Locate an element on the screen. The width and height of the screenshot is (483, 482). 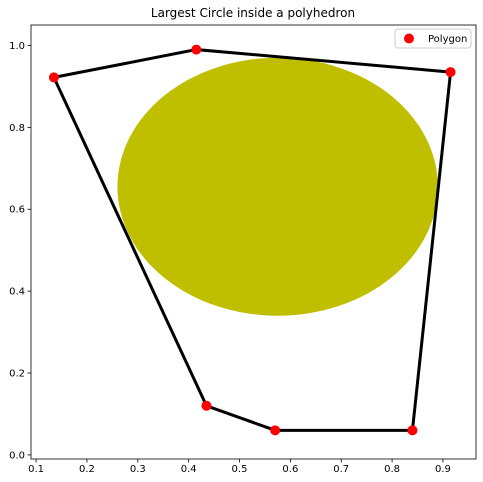
y-tick-label: 0.6 is located at coordinates (17, 210).